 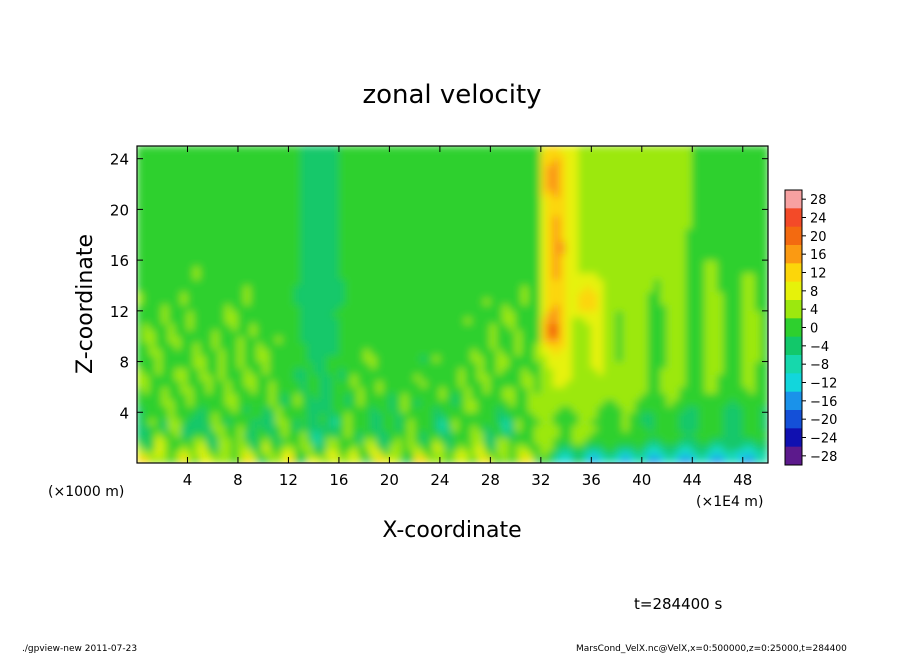 What do you see at coordinates (451, 95) in the screenshot?
I see `chart-title: zonal velocity` at bounding box center [451, 95].